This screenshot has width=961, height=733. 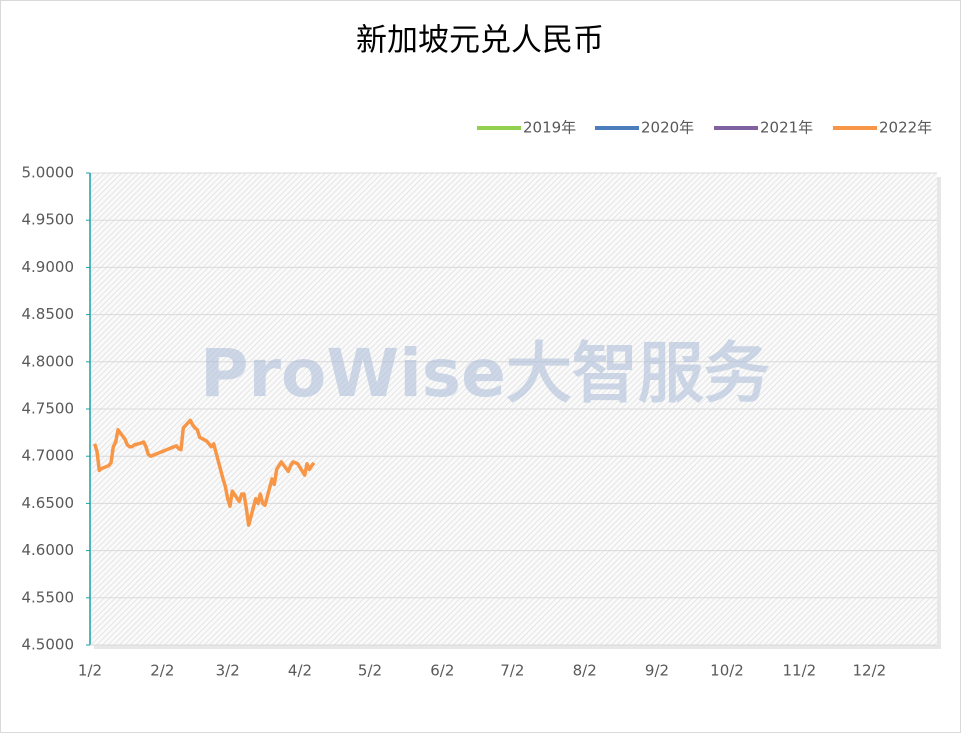 What do you see at coordinates (48, 361) in the screenshot?
I see `y-tick-label: 4.8000` at bounding box center [48, 361].